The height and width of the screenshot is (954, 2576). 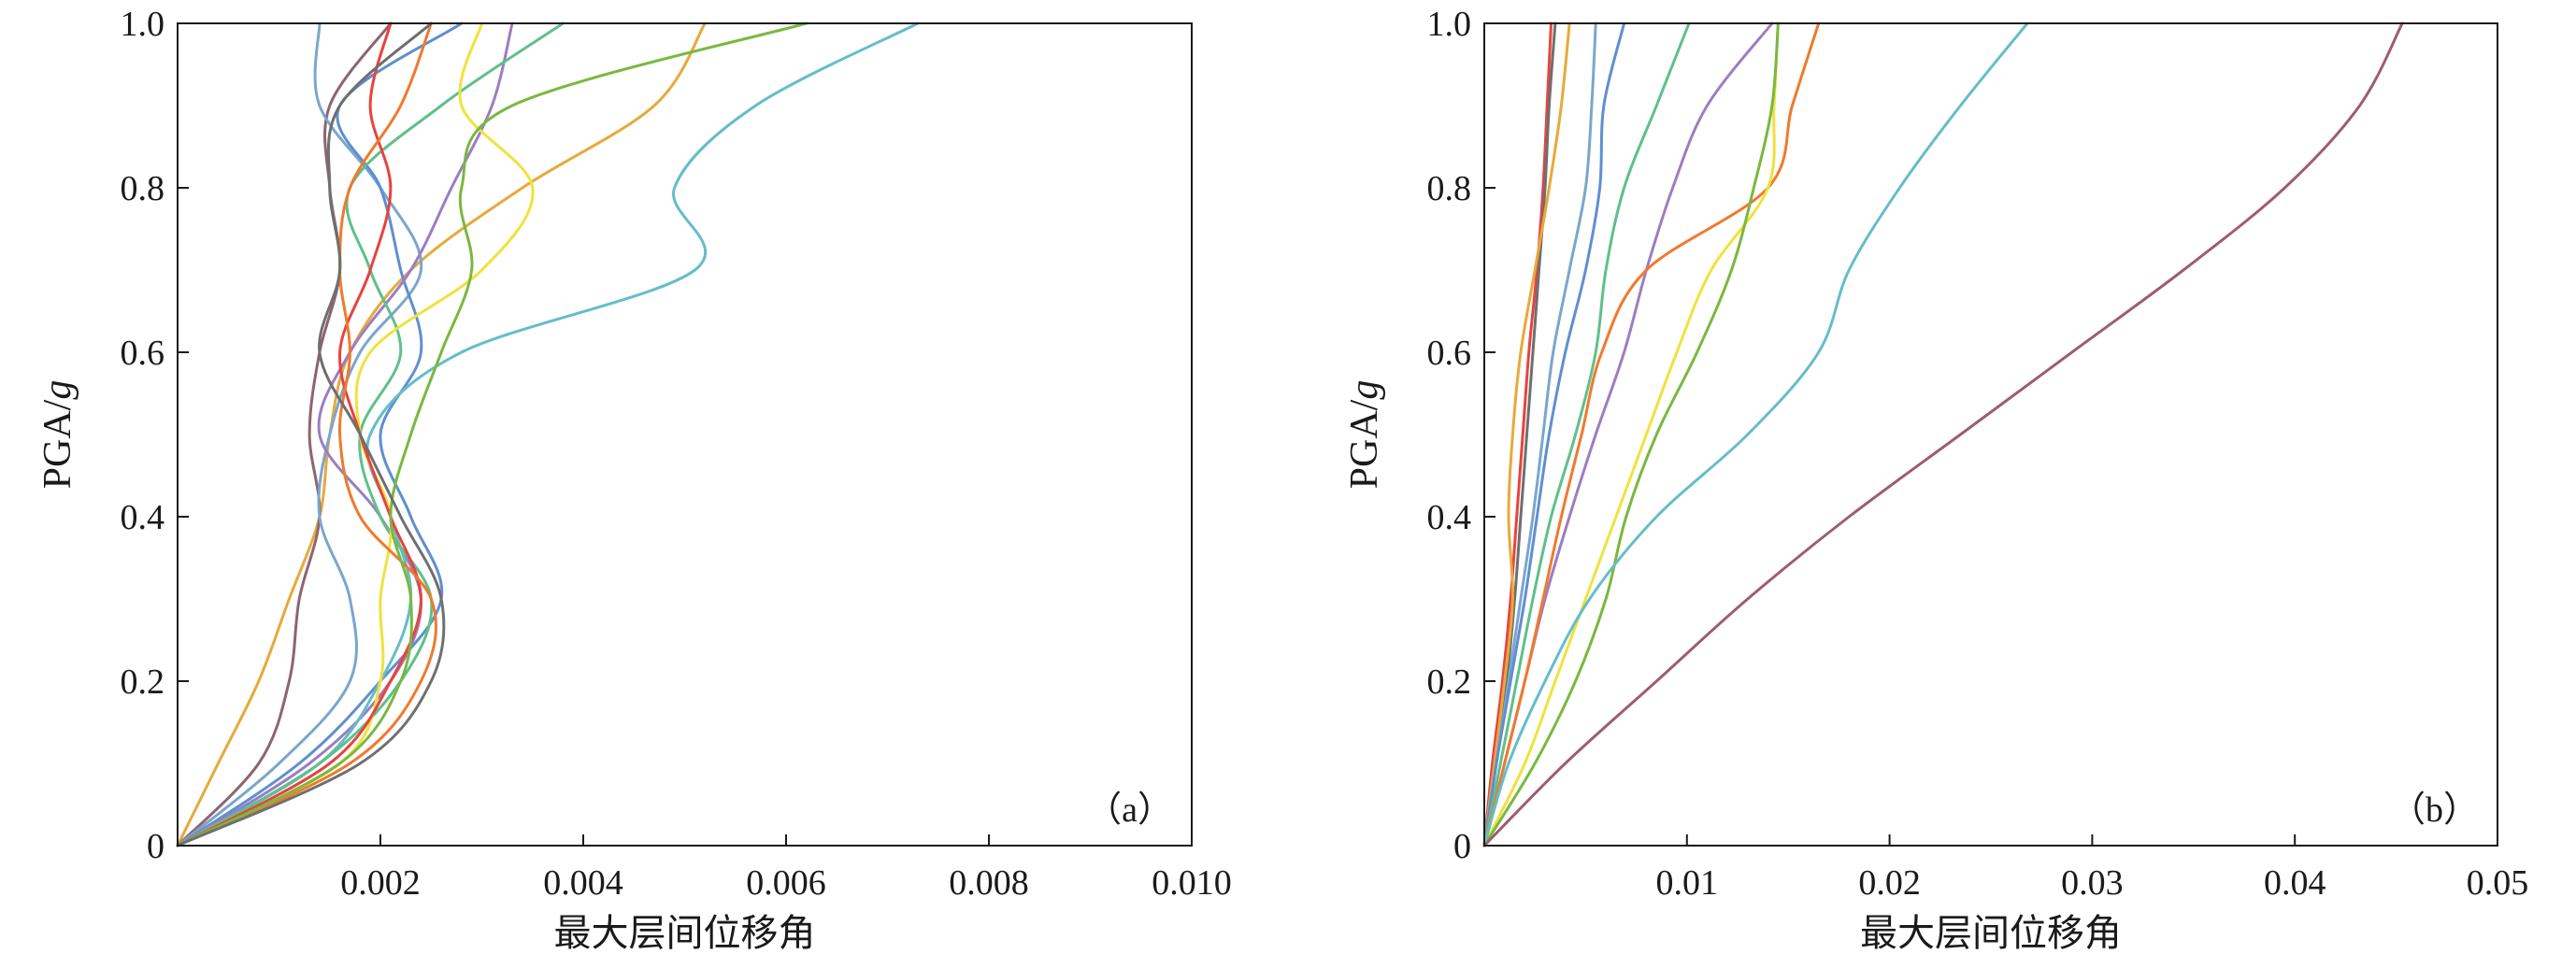 I want to click on x-tick-label: 0.03, so click(x=2092, y=883).